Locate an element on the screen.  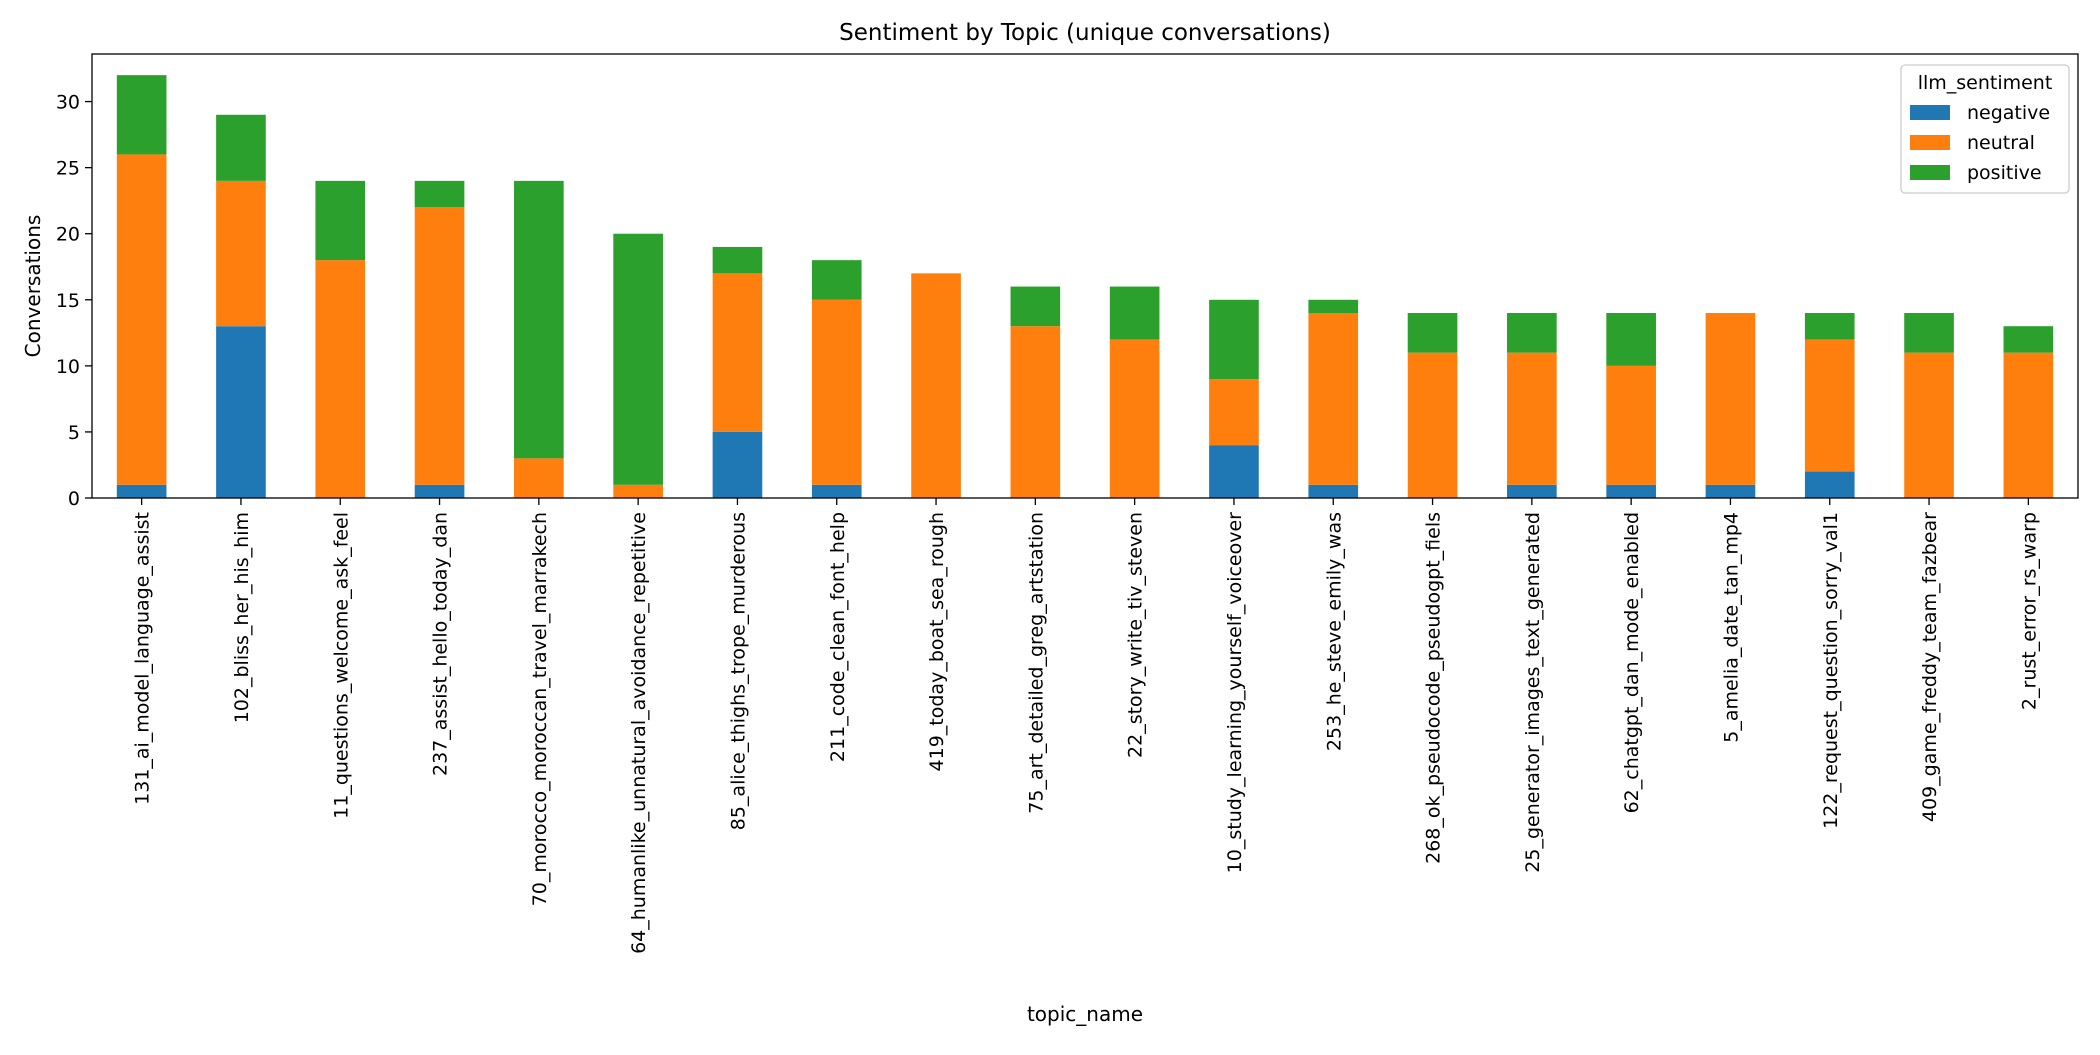
x-tick-label: 253_he_steve_emily_was is located at coordinates (1334, 631).